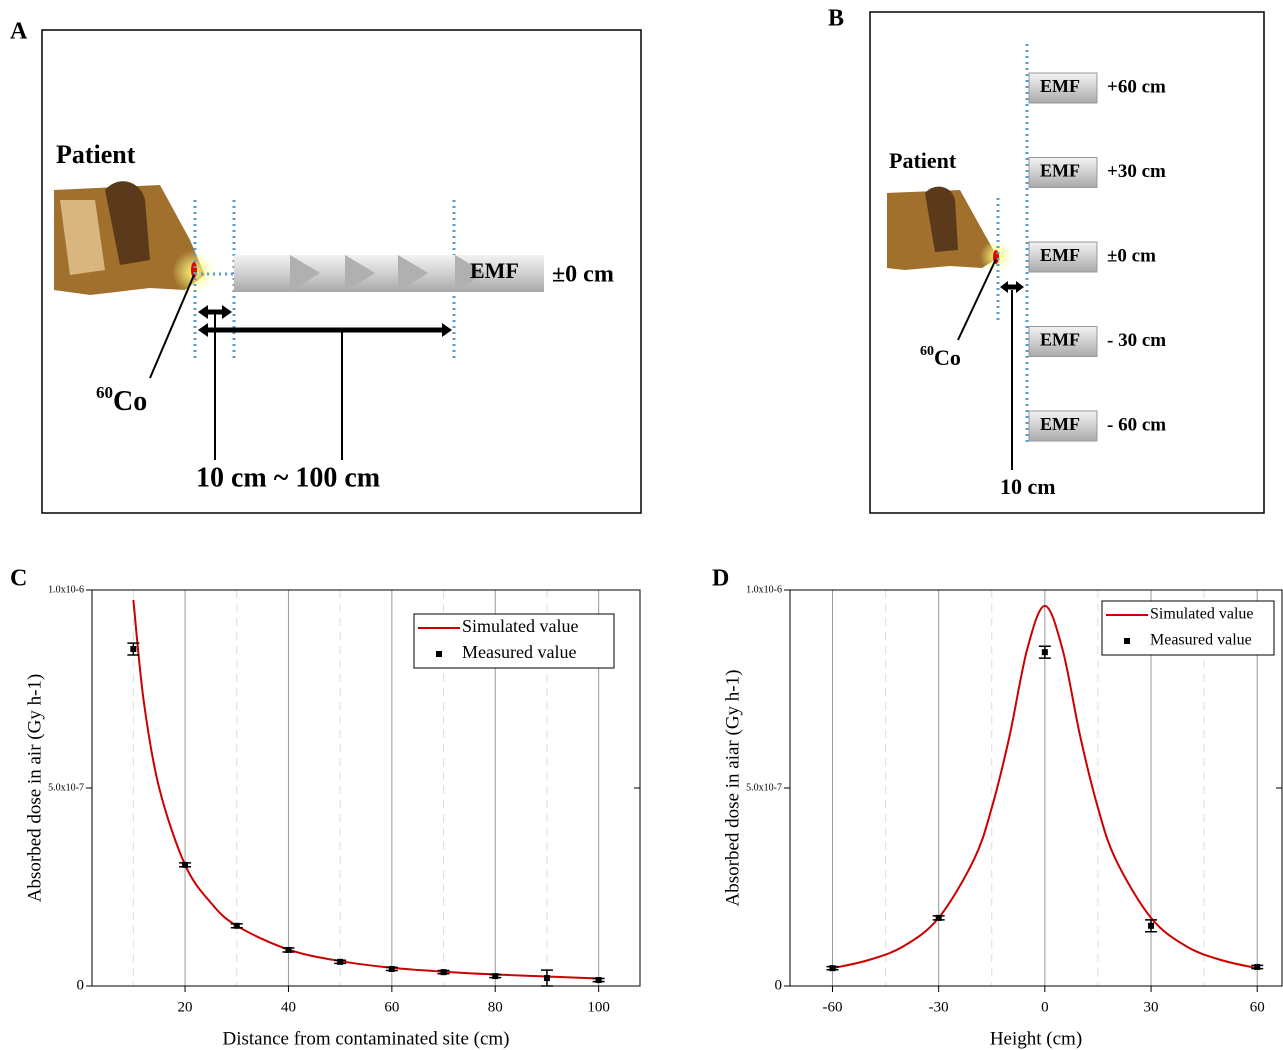  Describe the element at coordinates (1136, 86) in the screenshot. I see `height-label: +60 cm` at that location.